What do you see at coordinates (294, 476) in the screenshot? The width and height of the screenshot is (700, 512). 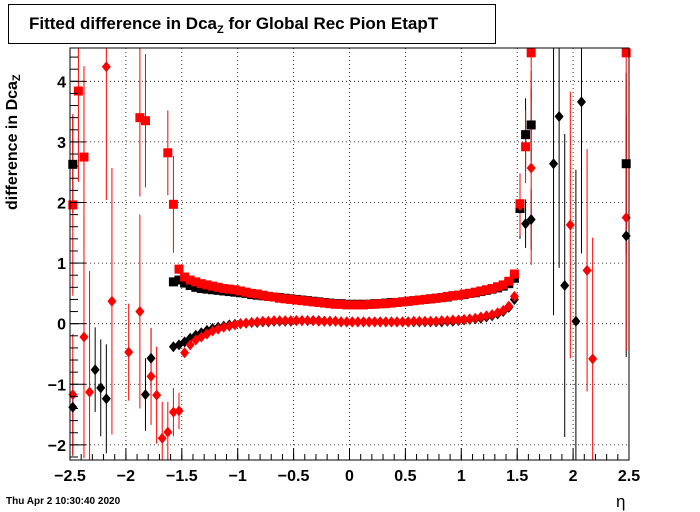 I see `x-tick-label: −0.5` at bounding box center [294, 476].